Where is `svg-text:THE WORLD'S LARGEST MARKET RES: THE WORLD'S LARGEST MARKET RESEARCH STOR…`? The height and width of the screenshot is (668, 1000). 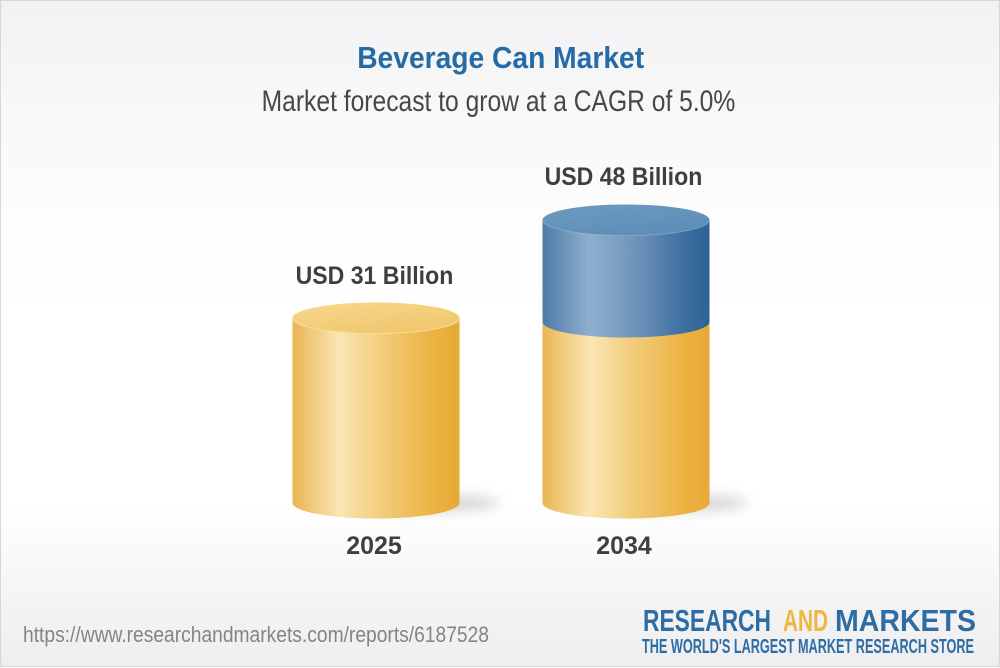
svg-text:THE WORLD'S LARGEST MARKET RES: THE WORLD'S LARGEST MARKET RESEARCH STOR… is located at coordinates (808, 647).